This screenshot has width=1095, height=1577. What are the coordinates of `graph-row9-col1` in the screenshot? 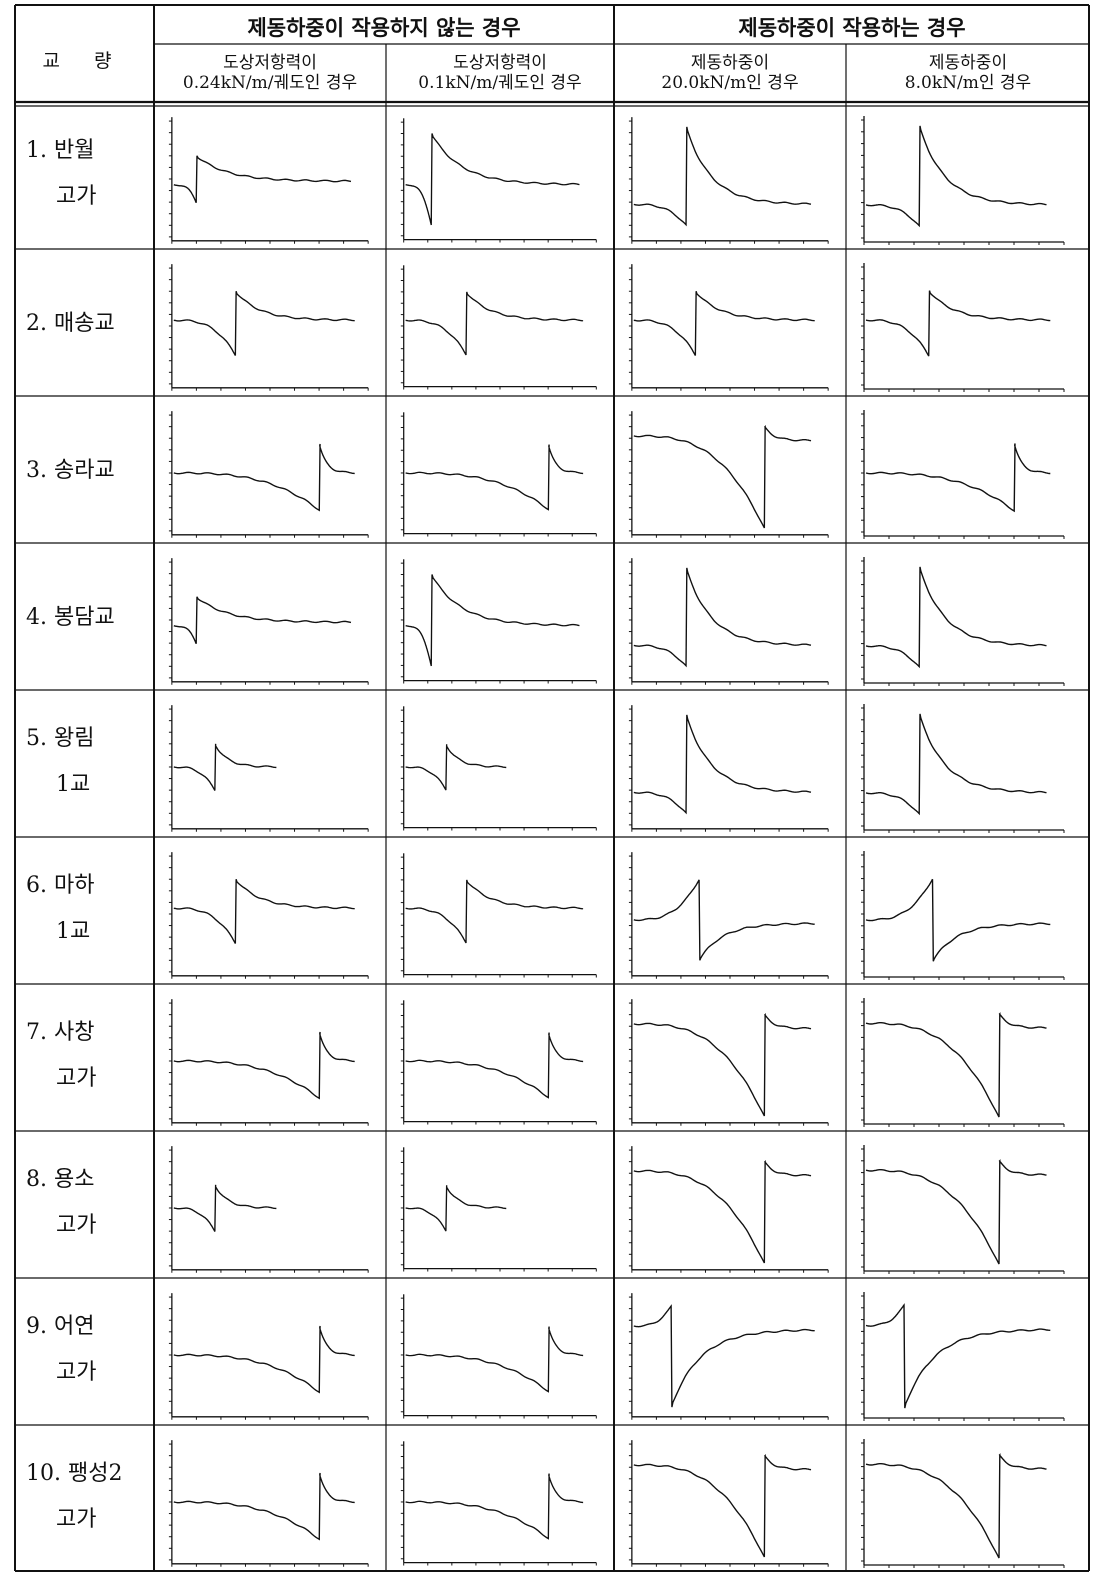 It's located at (268, 1356).